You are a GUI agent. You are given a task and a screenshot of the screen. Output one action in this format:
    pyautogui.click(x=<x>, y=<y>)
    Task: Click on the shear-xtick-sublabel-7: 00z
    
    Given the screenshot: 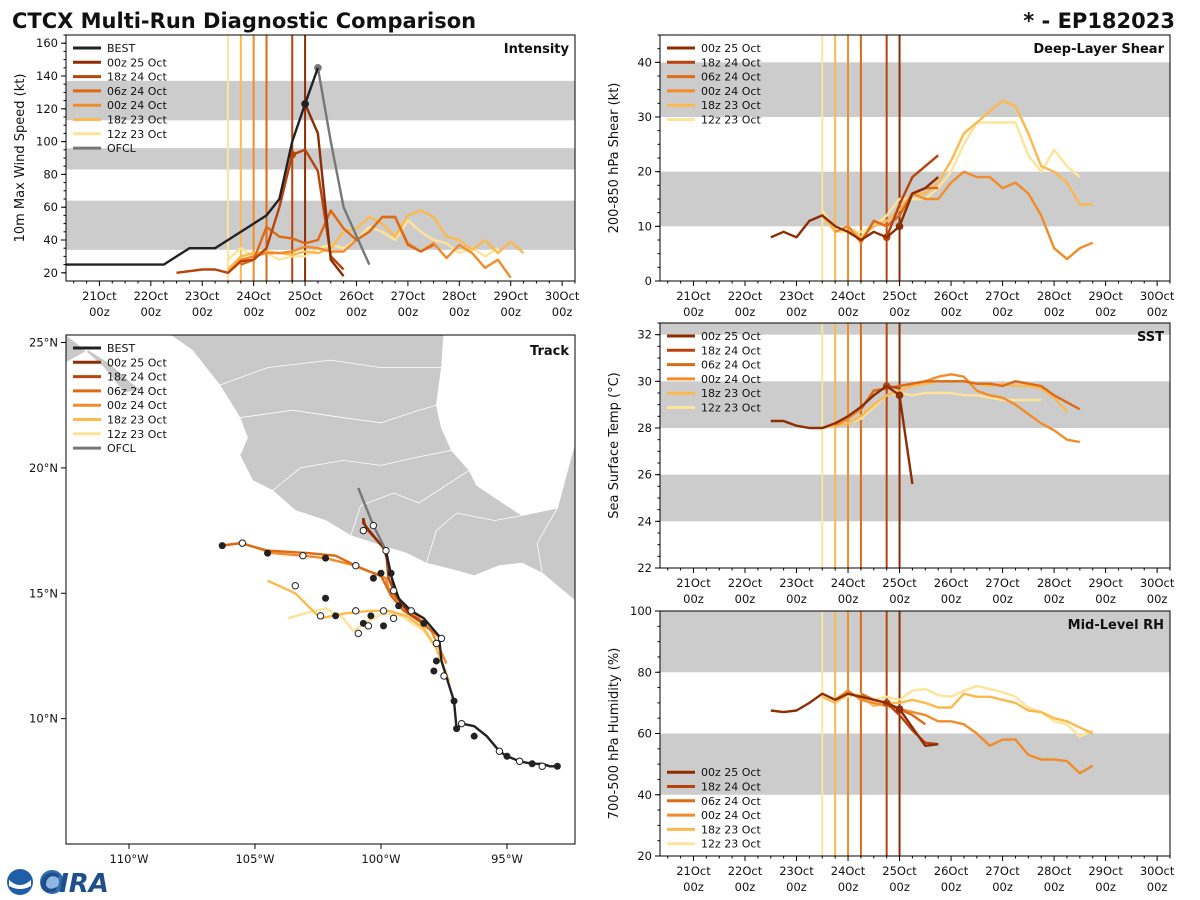 What is the action you would take?
    pyautogui.click(x=1054, y=312)
    